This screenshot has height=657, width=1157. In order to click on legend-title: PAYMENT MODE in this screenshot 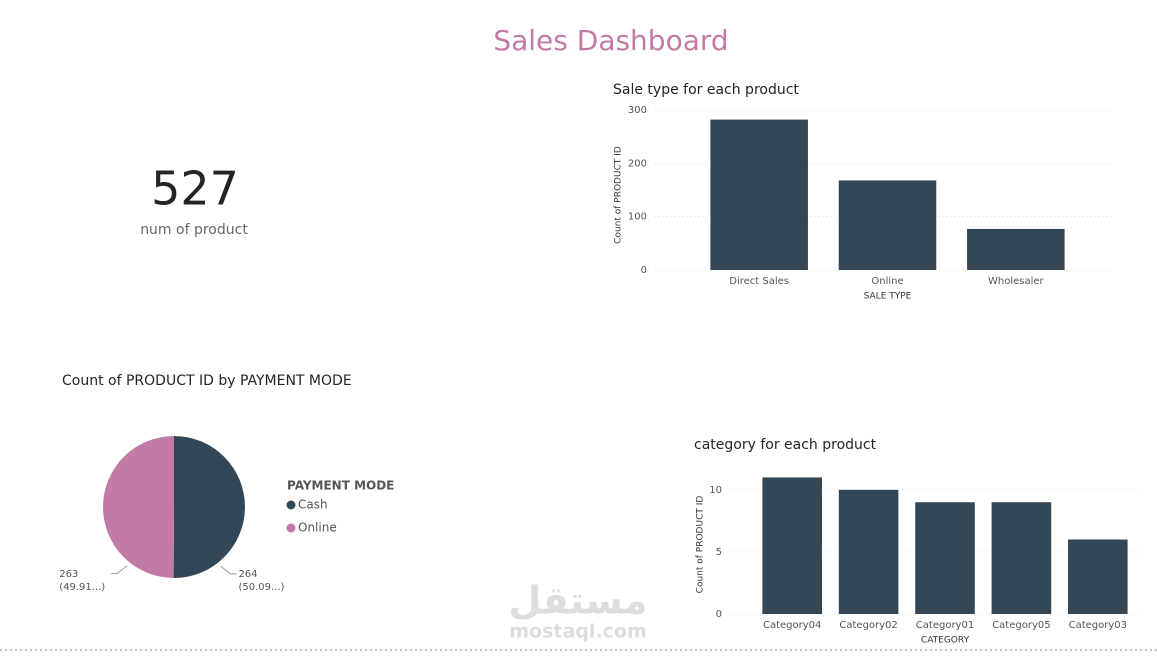, I will do `click(340, 486)`.